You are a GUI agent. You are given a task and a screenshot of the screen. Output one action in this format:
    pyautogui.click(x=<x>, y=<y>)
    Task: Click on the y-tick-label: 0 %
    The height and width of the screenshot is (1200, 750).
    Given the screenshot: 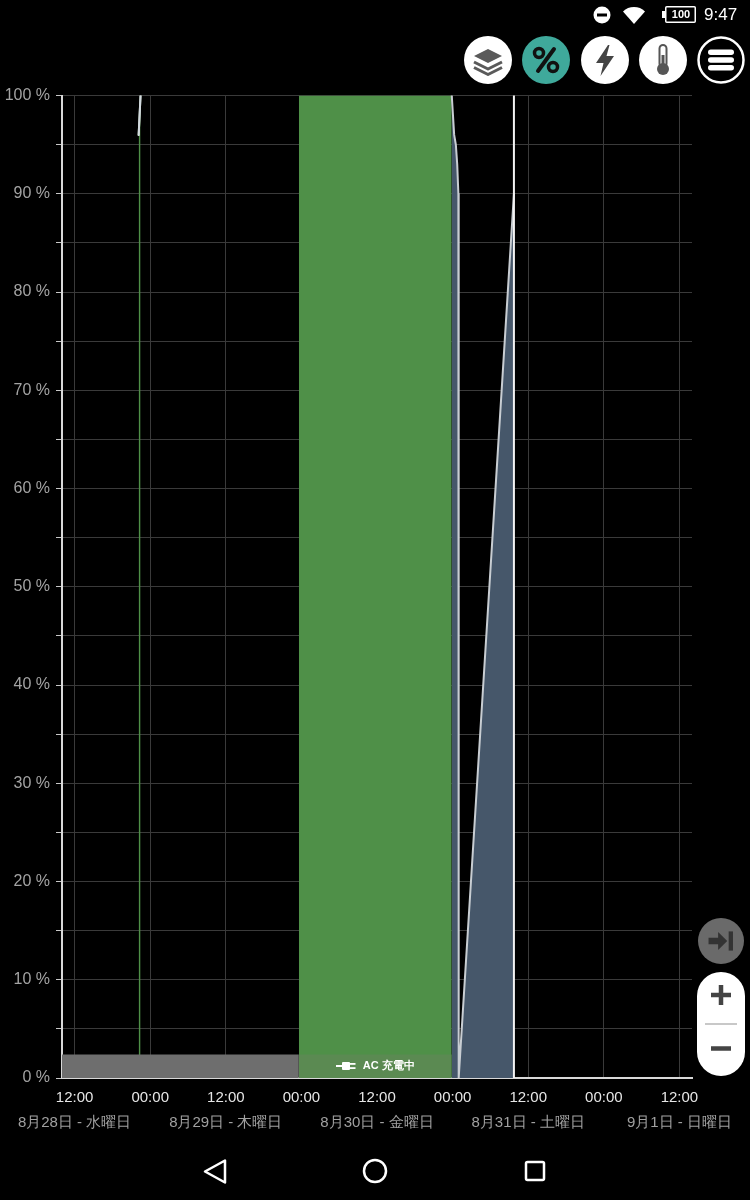 What is the action you would take?
    pyautogui.click(x=36, y=1077)
    